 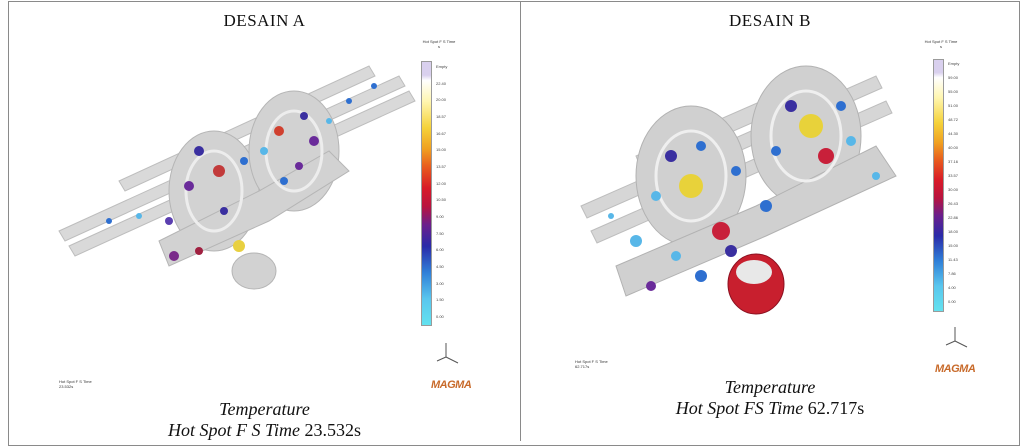 I want to click on legend-b-colorbar, so click(x=938, y=185).